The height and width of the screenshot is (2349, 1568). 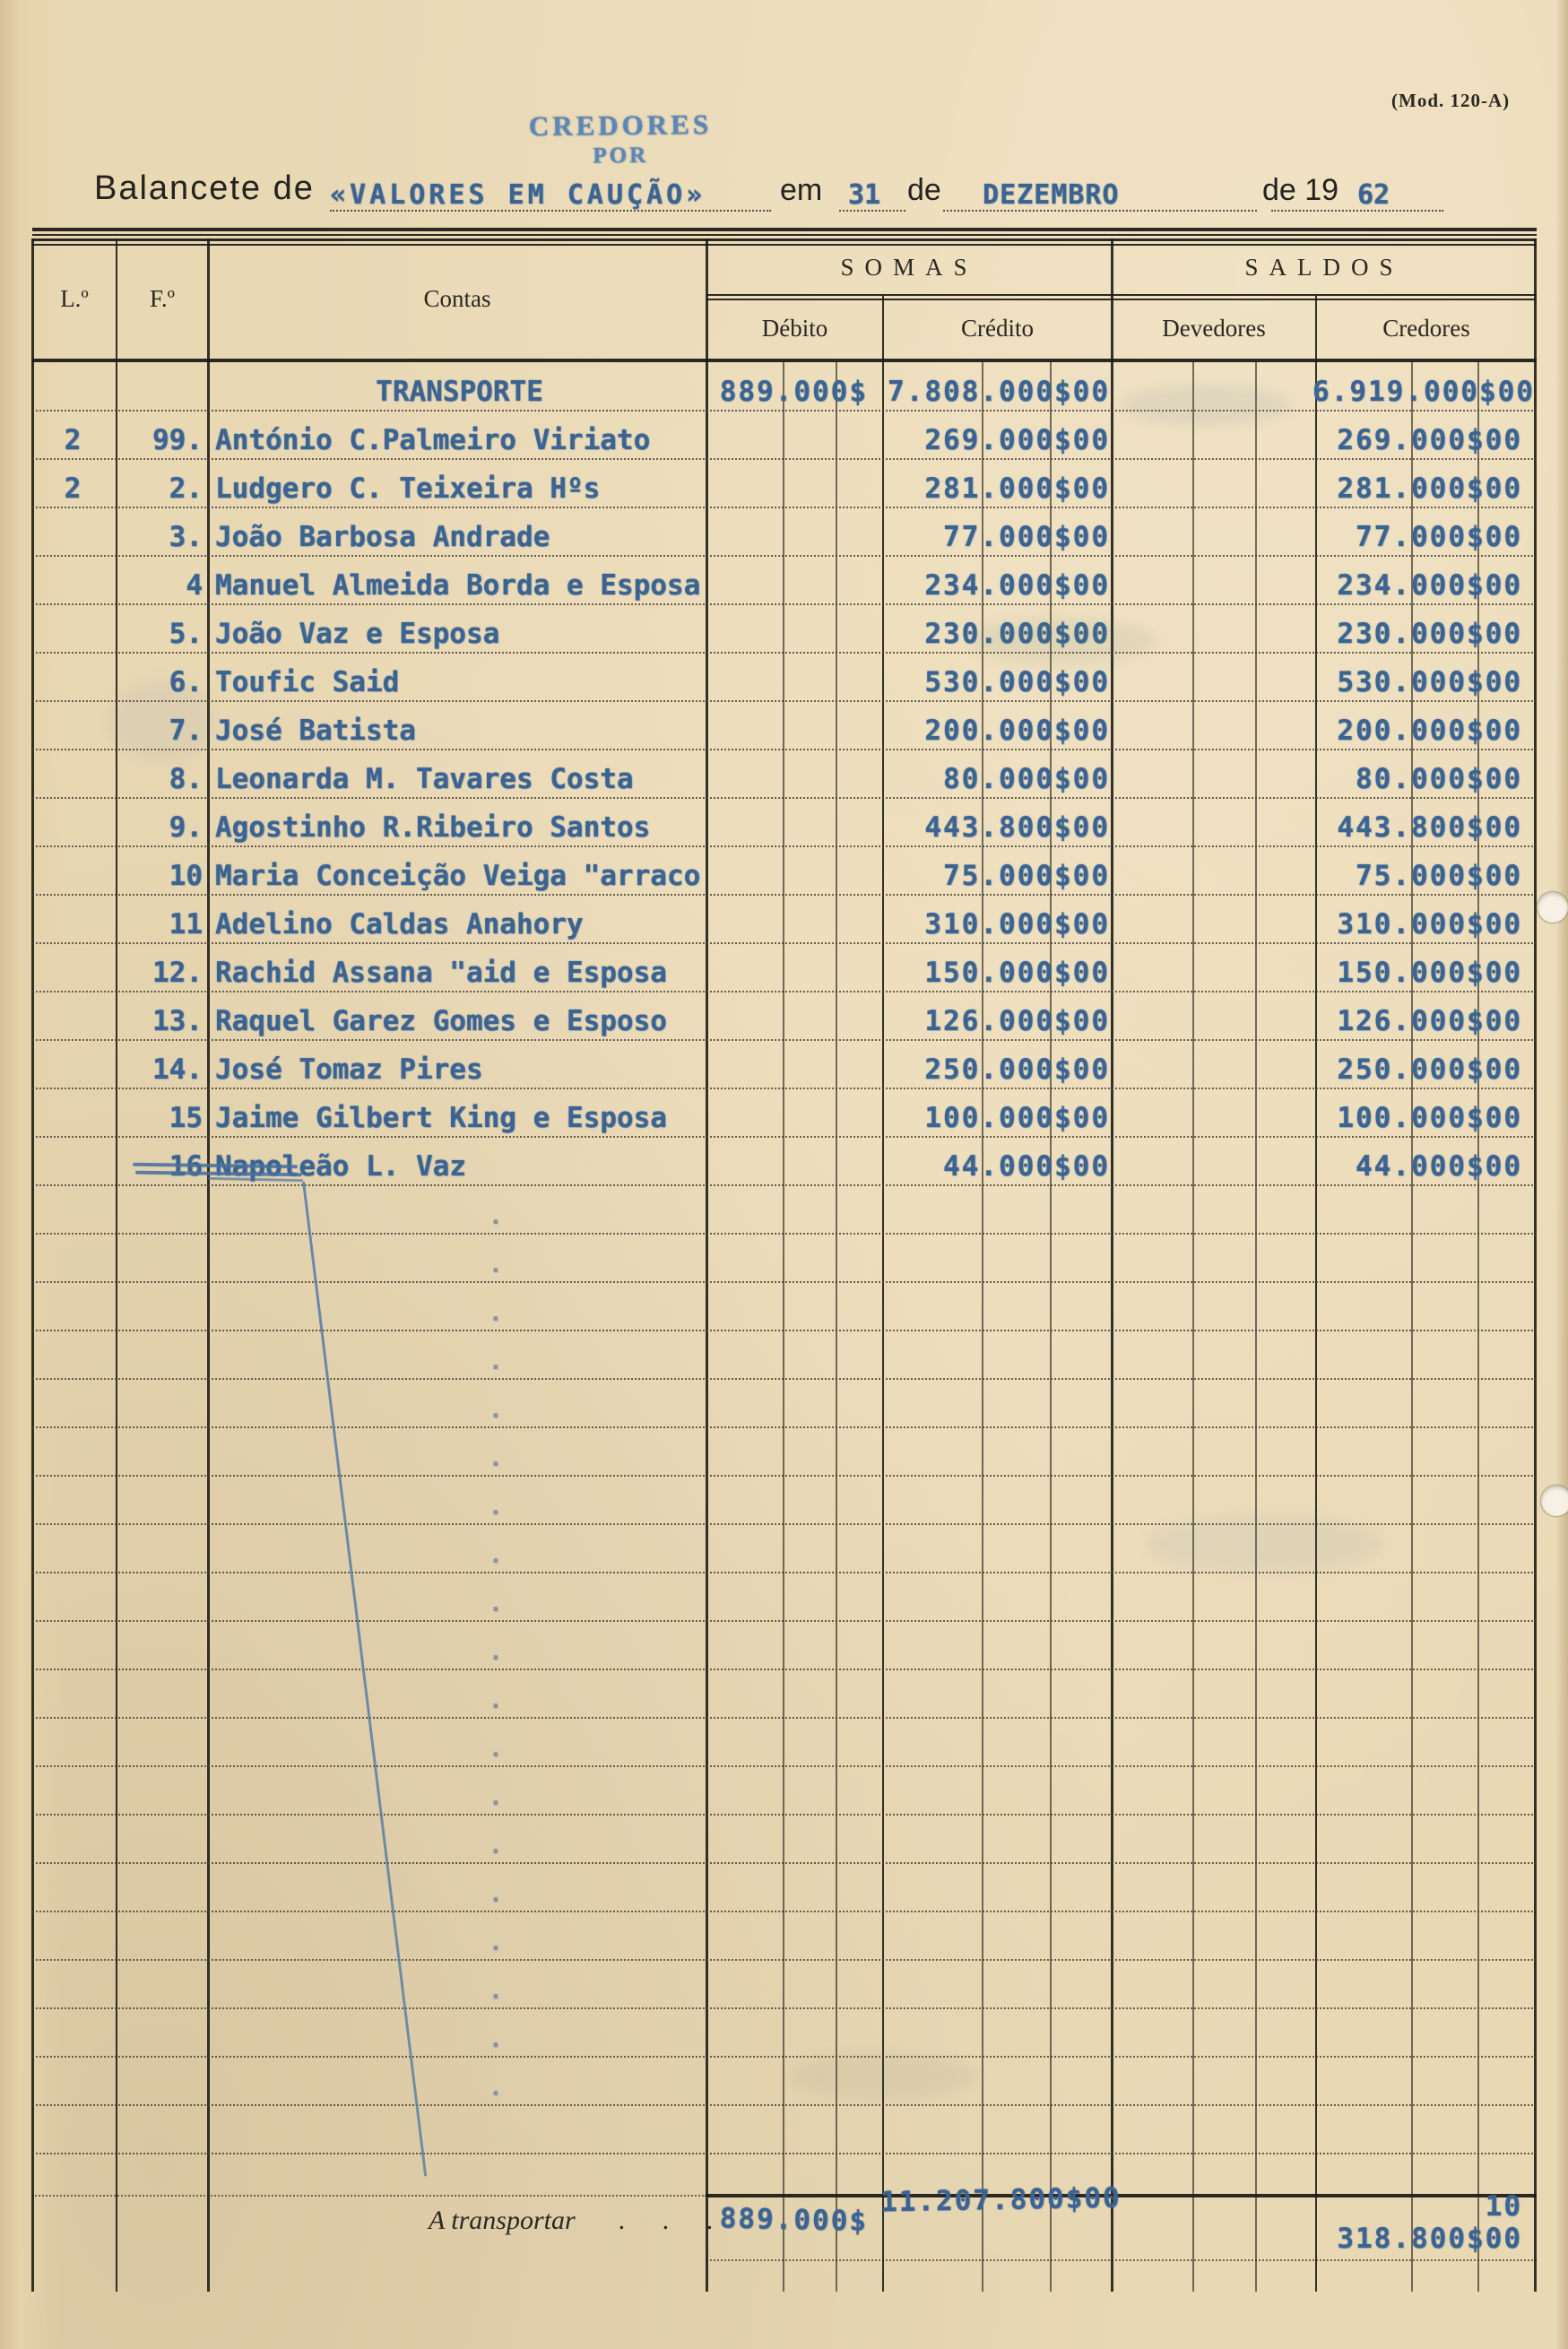 I want to click on hole-punch, so click(x=1554, y=1501).